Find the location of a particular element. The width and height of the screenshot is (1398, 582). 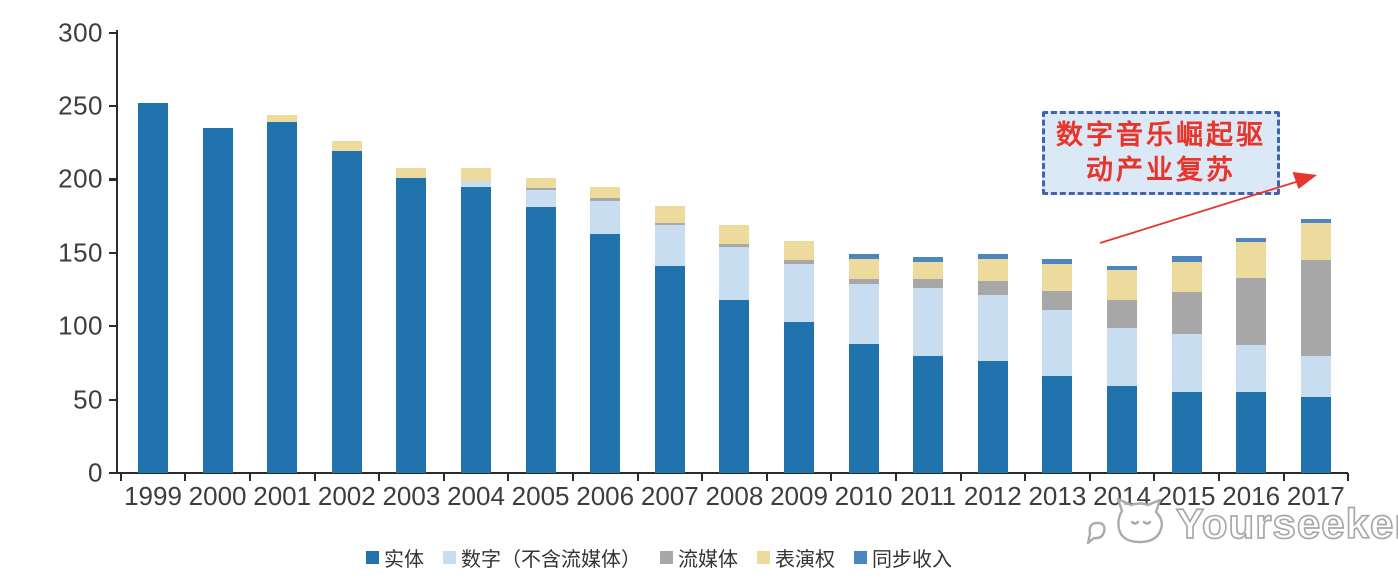

legend-label: 同步收入 is located at coordinates (912, 560).